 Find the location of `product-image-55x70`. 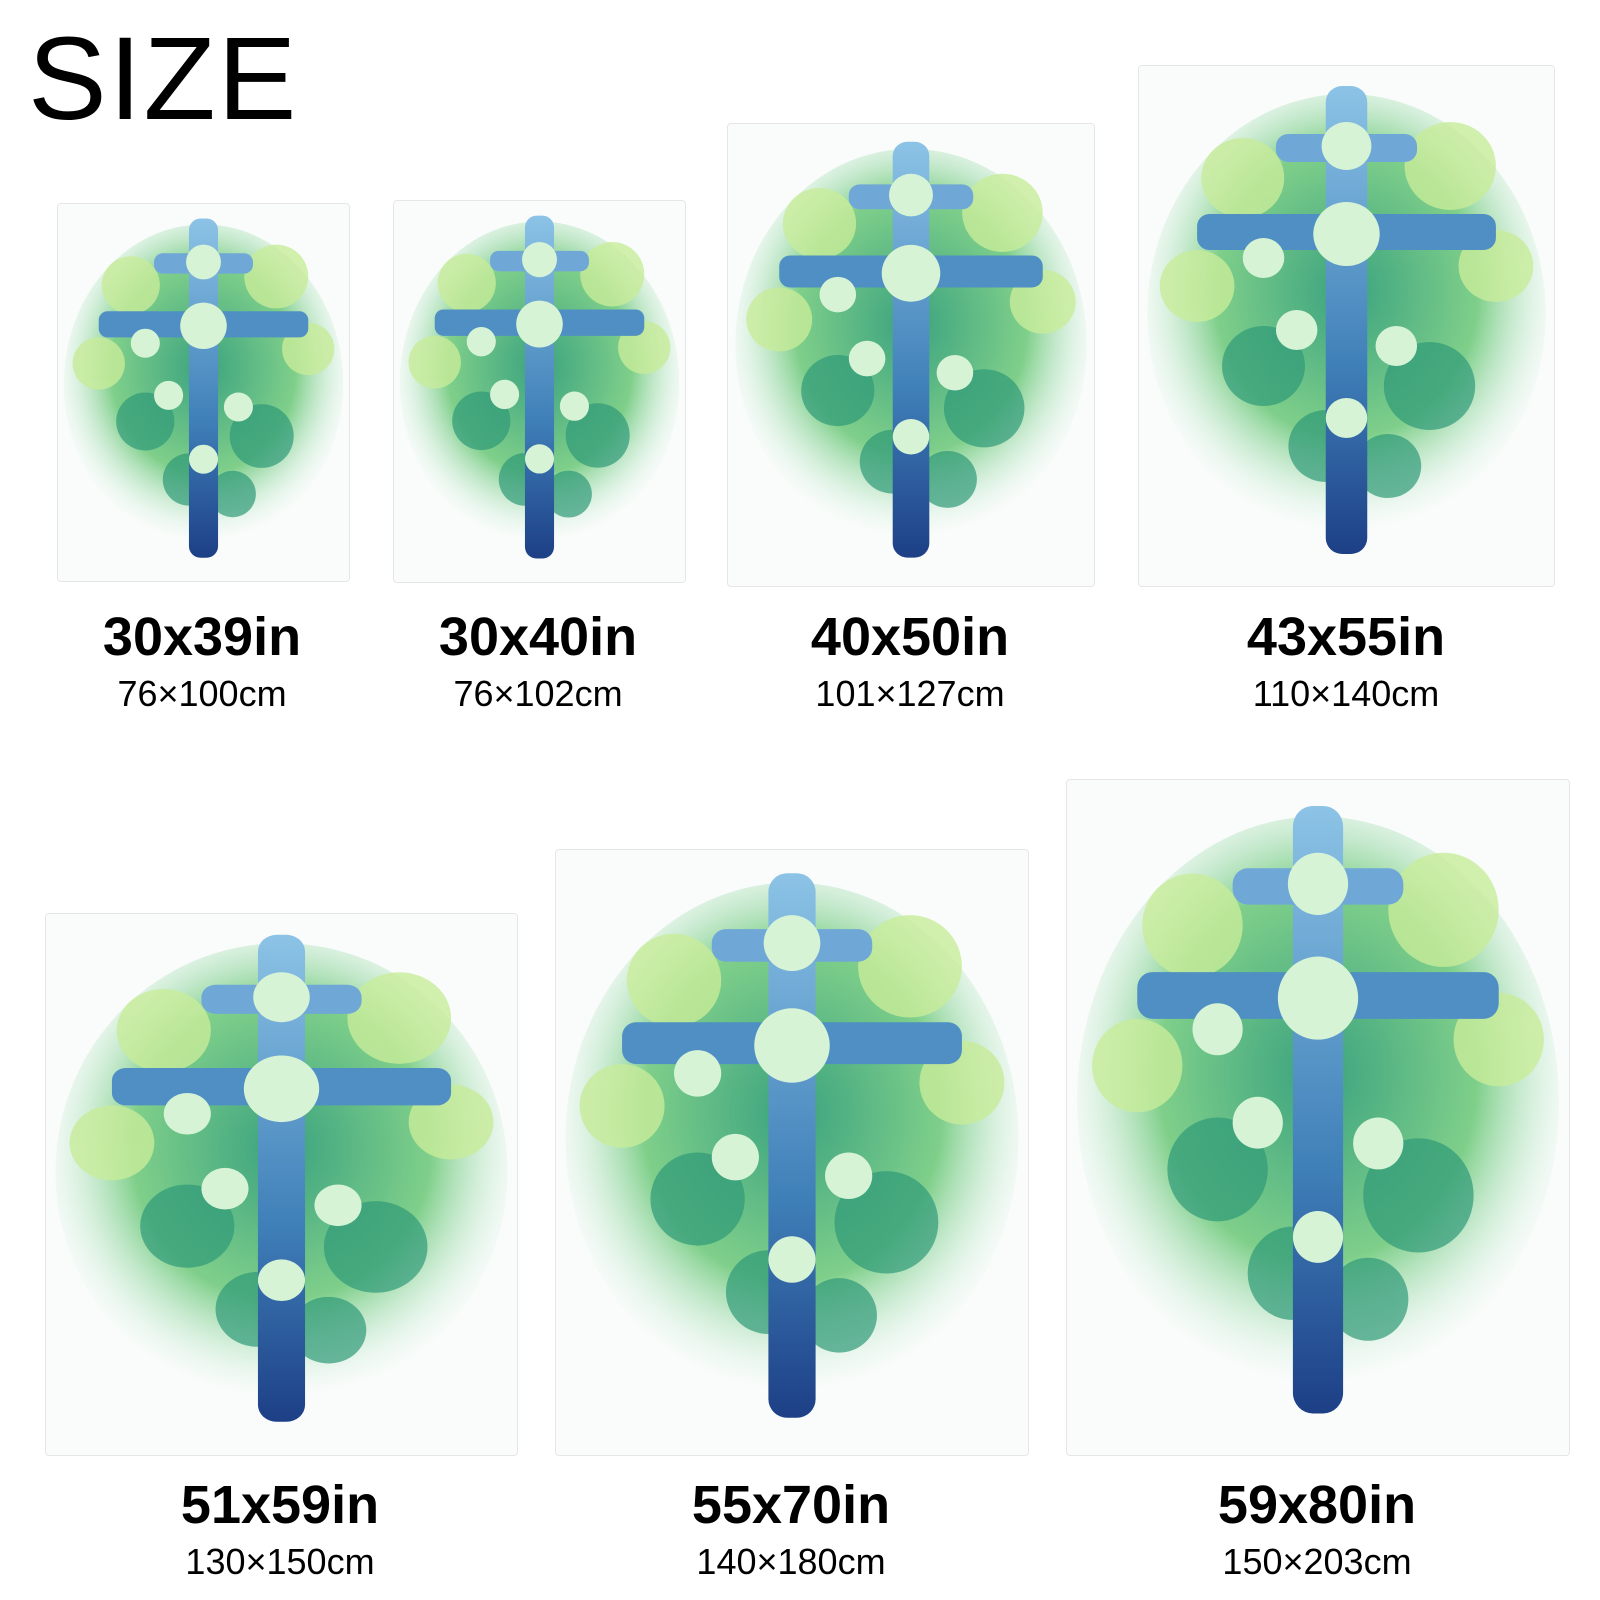

product-image-55x70 is located at coordinates (792, 1152).